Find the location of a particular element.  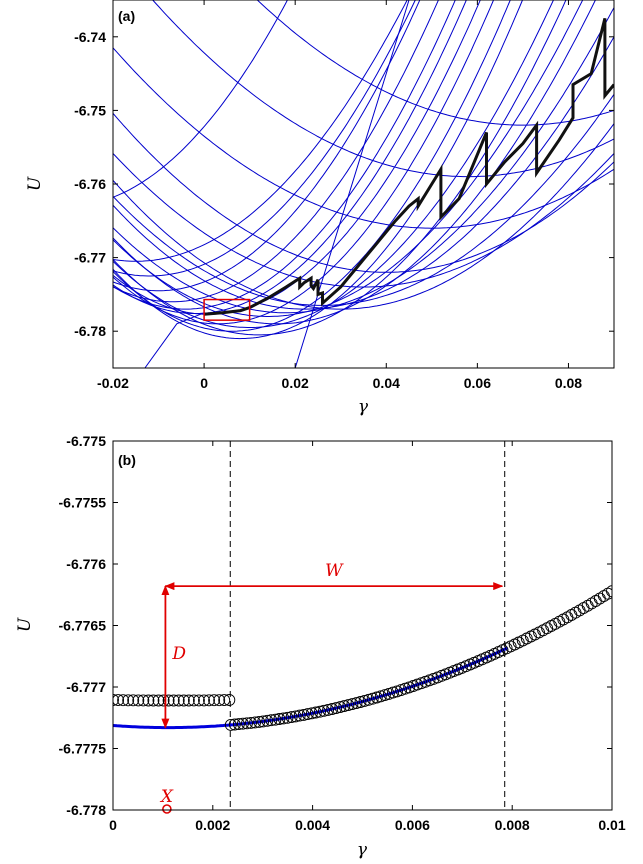

panel-b-ytick-label: -6.776 is located at coordinates (86, 564).